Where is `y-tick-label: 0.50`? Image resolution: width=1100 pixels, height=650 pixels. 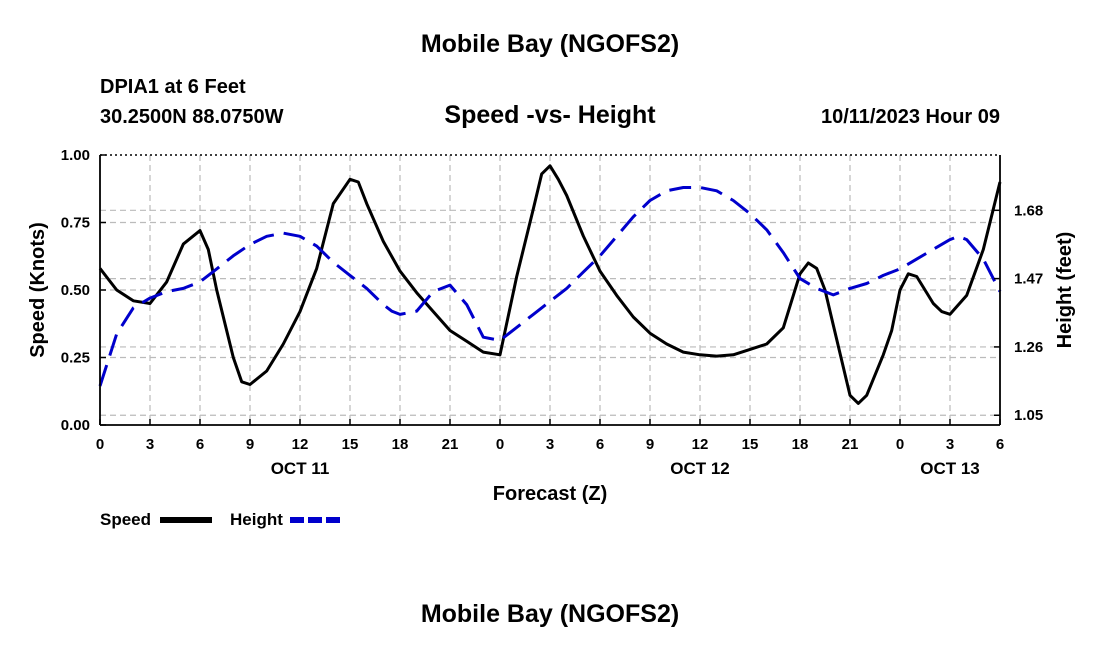 y-tick-label: 0.50 is located at coordinates (75, 290).